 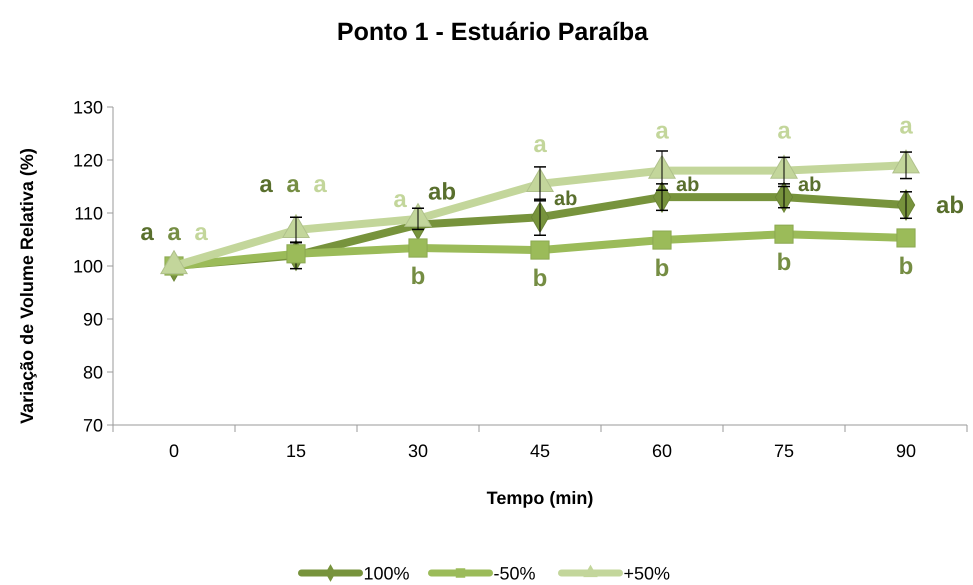 I want to click on y-tick-label: 110, so click(x=88, y=213).